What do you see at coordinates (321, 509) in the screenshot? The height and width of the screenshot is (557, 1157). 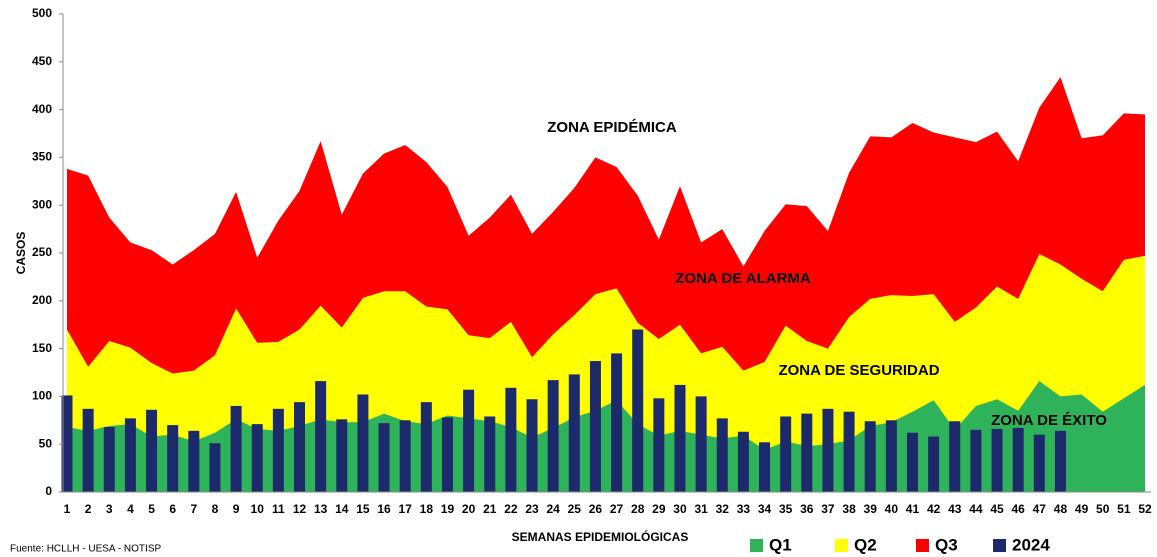 I see `x-tick-label: 13` at bounding box center [321, 509].